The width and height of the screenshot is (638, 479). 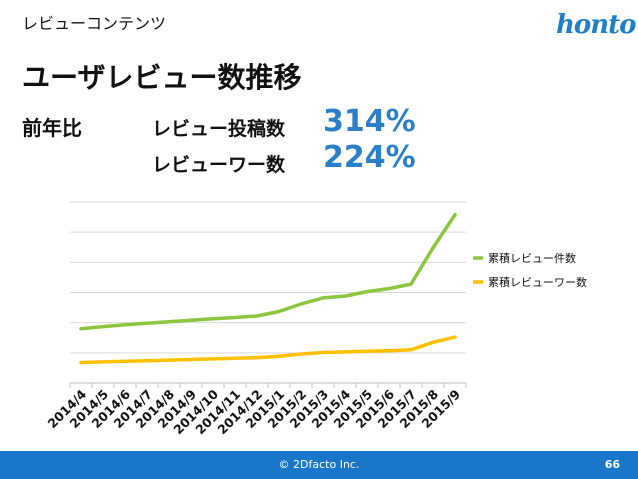 I want to click on page-title: ユーザレビュー数推移, so click(x=162, y=77).